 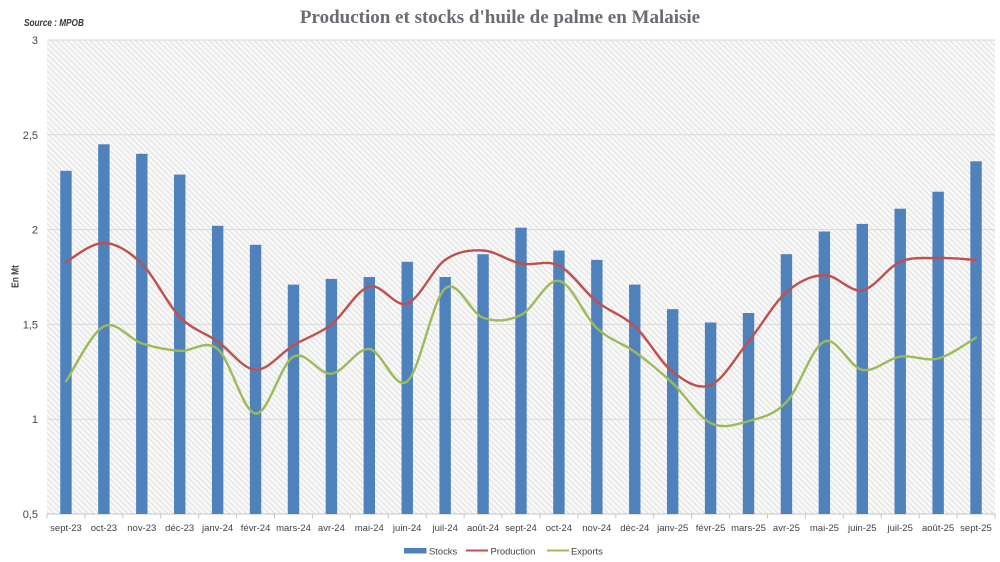 What do you see at coordinates (66, 528) in the screenshot?
I see `svg-text: sept-23` at bounding box center [66, 528].